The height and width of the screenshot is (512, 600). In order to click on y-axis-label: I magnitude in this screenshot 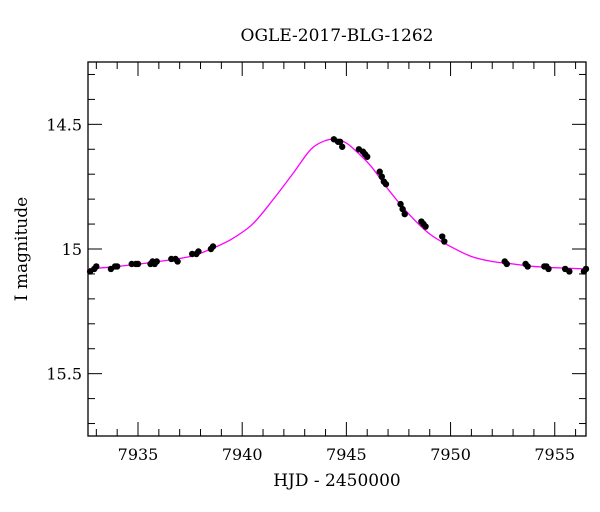, I will do `click(22, 249)`.